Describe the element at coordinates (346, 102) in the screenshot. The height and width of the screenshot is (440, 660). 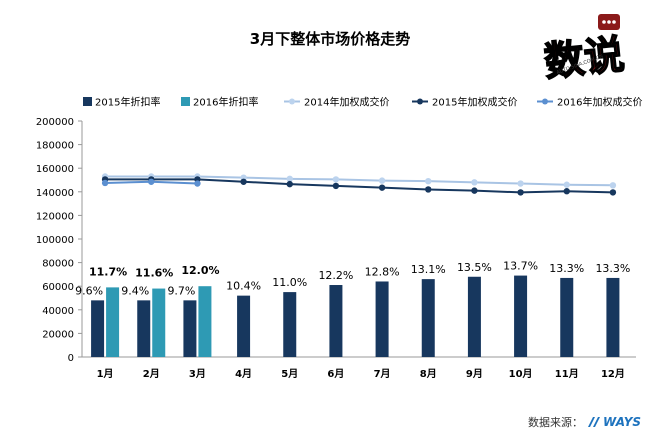
I see `legend-label: 2014年加权成交价` at that location.